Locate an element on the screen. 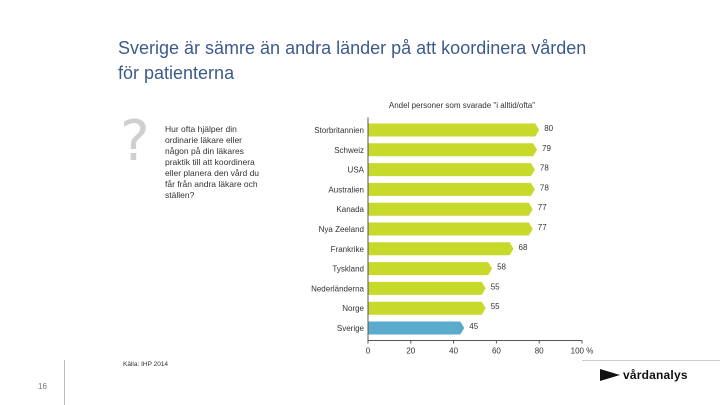 This screenshot has width=720, height=405. category-label: Kanada is located at coordinates (350, 209).